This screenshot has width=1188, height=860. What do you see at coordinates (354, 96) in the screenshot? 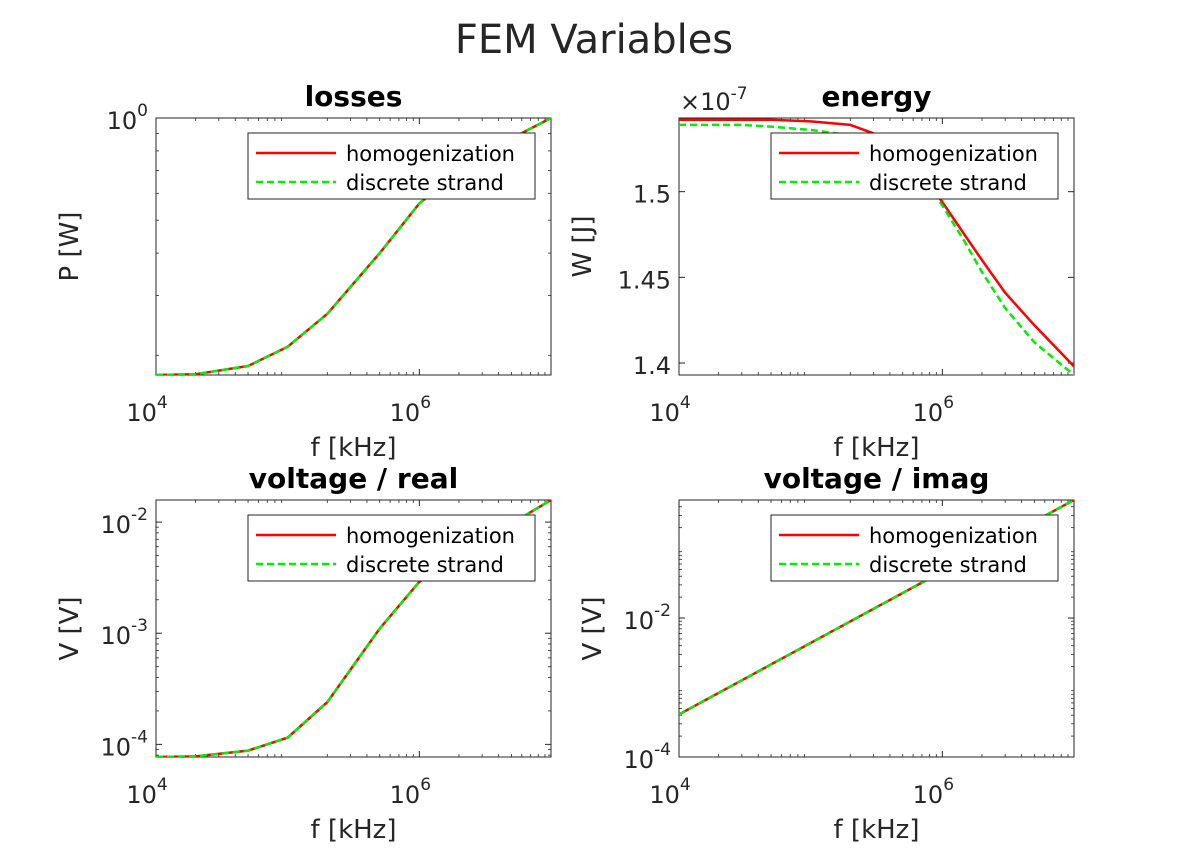
I see `panel-title-losses: losses` at bounding box center [354, 96].